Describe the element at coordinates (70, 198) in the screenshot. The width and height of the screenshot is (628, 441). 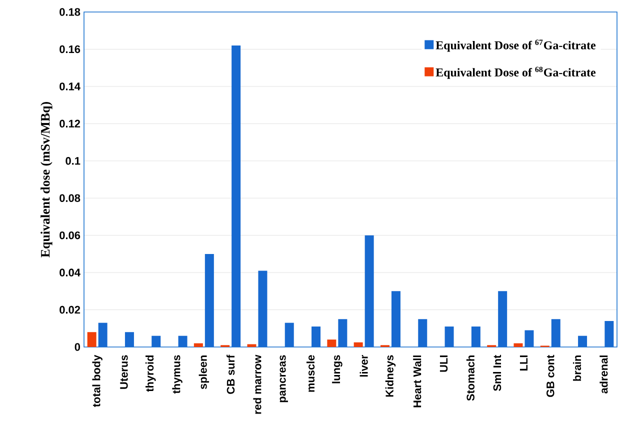
I see `y-tick-label: 0.08` at that location.